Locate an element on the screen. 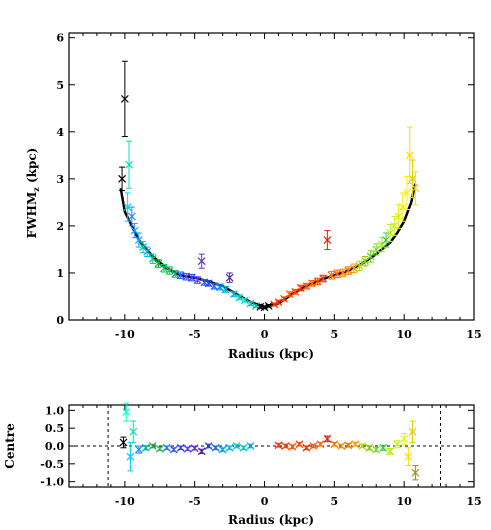 The image size is (491, 530). fwhm-x-axis-label: Radius (kpc) is located at coordinates (271, 354).